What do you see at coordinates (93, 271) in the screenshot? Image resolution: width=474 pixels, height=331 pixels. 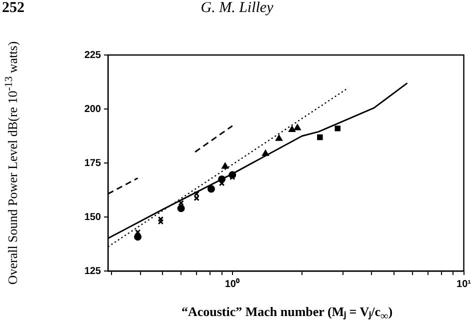 I see `y-tick-label: 125` at bounding box center [93, 271].